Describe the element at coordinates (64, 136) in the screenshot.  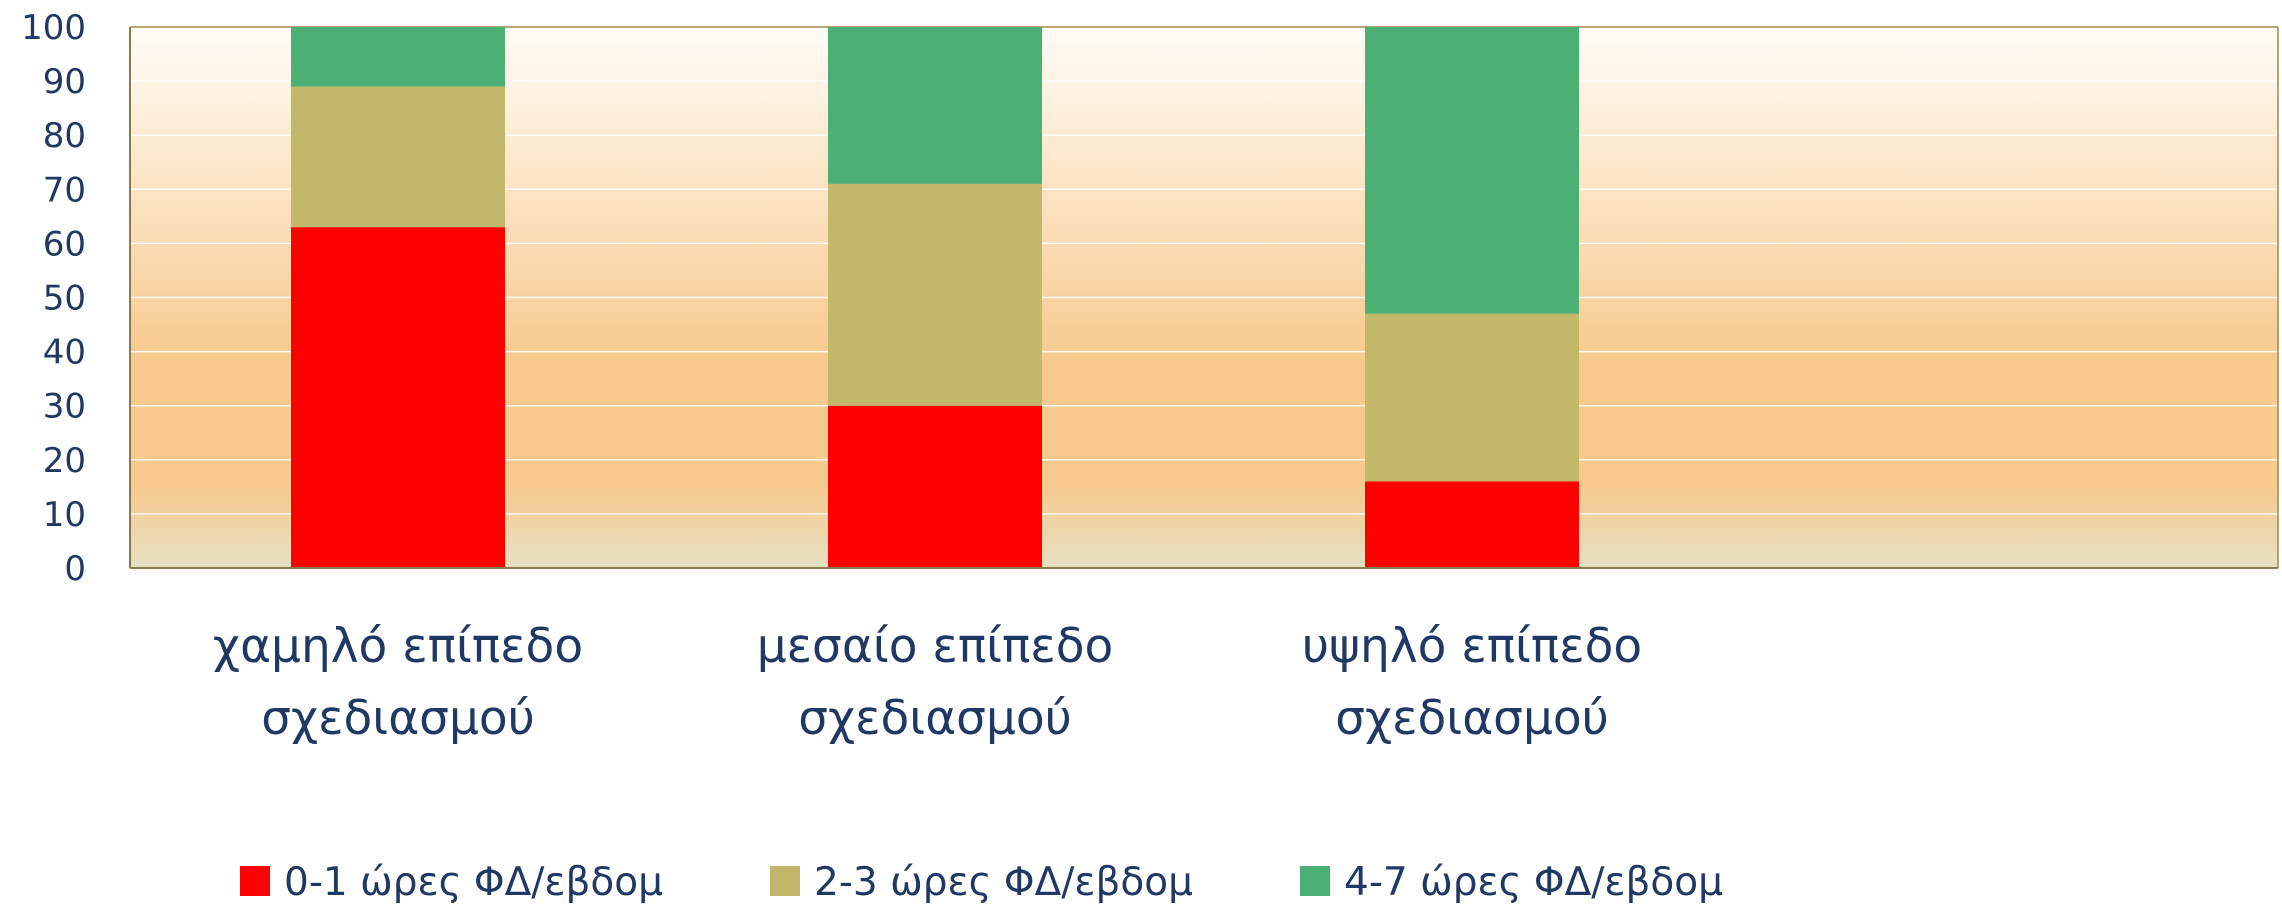
I see `y-tick-label: 80` at that location.